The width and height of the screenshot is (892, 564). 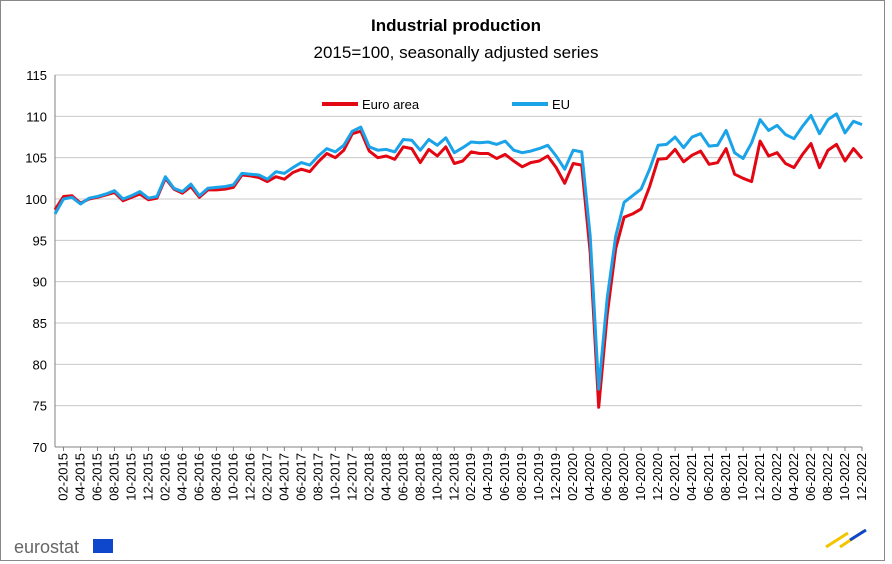 I want to click on x-tick-label: 02-2015, so click(x=62, y=477).